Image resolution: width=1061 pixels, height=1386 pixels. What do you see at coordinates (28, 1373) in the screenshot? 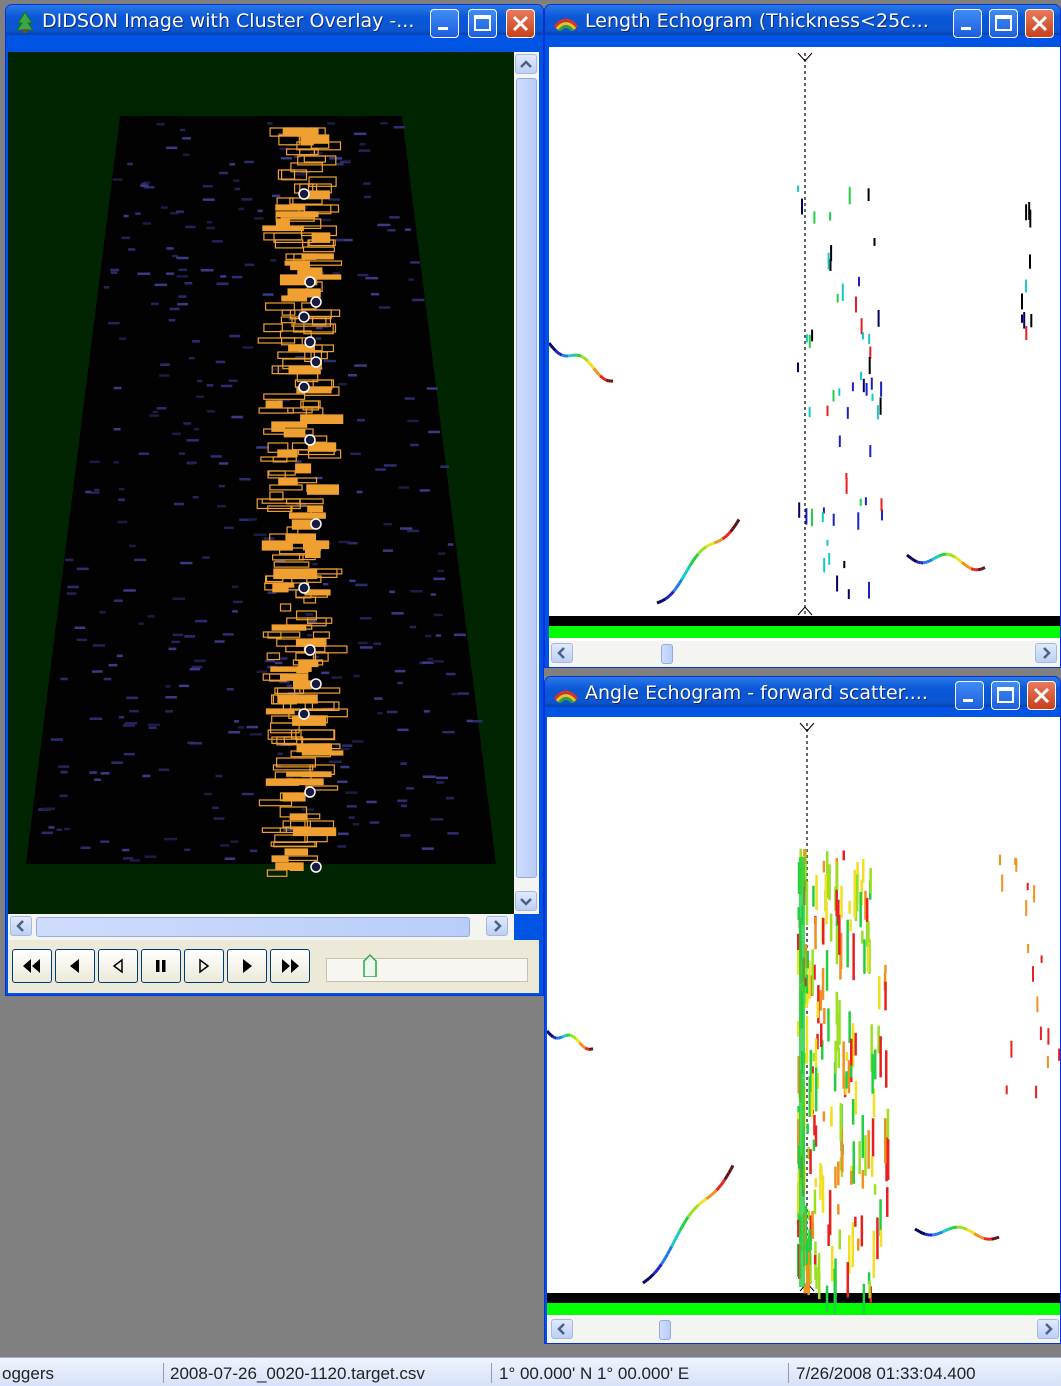
I see `status-pane-loggers: oggers` at bounding box center [28, 1373].